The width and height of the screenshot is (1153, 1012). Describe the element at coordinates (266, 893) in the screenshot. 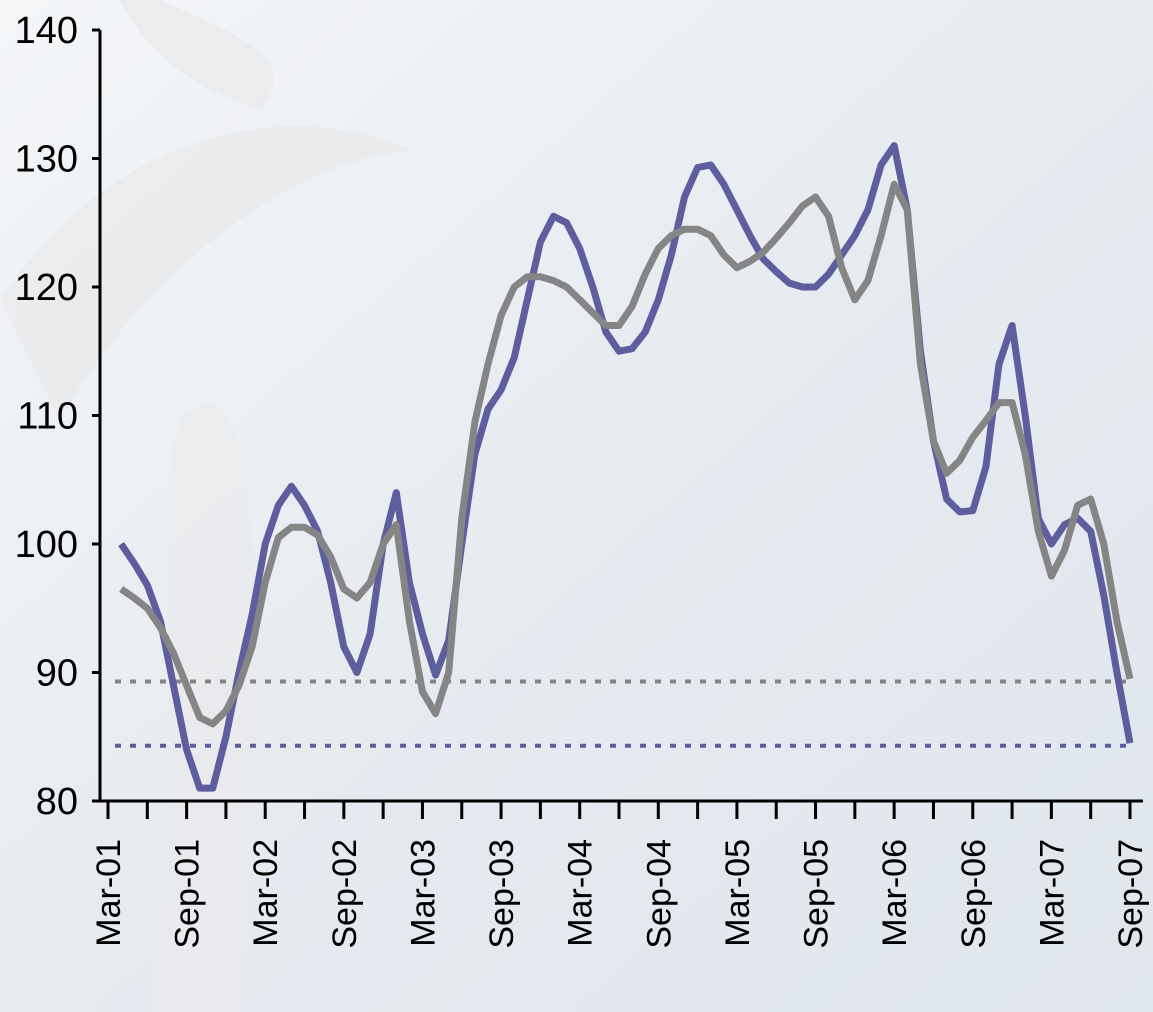

I see `x-tick-label: Mar-02` at that location.